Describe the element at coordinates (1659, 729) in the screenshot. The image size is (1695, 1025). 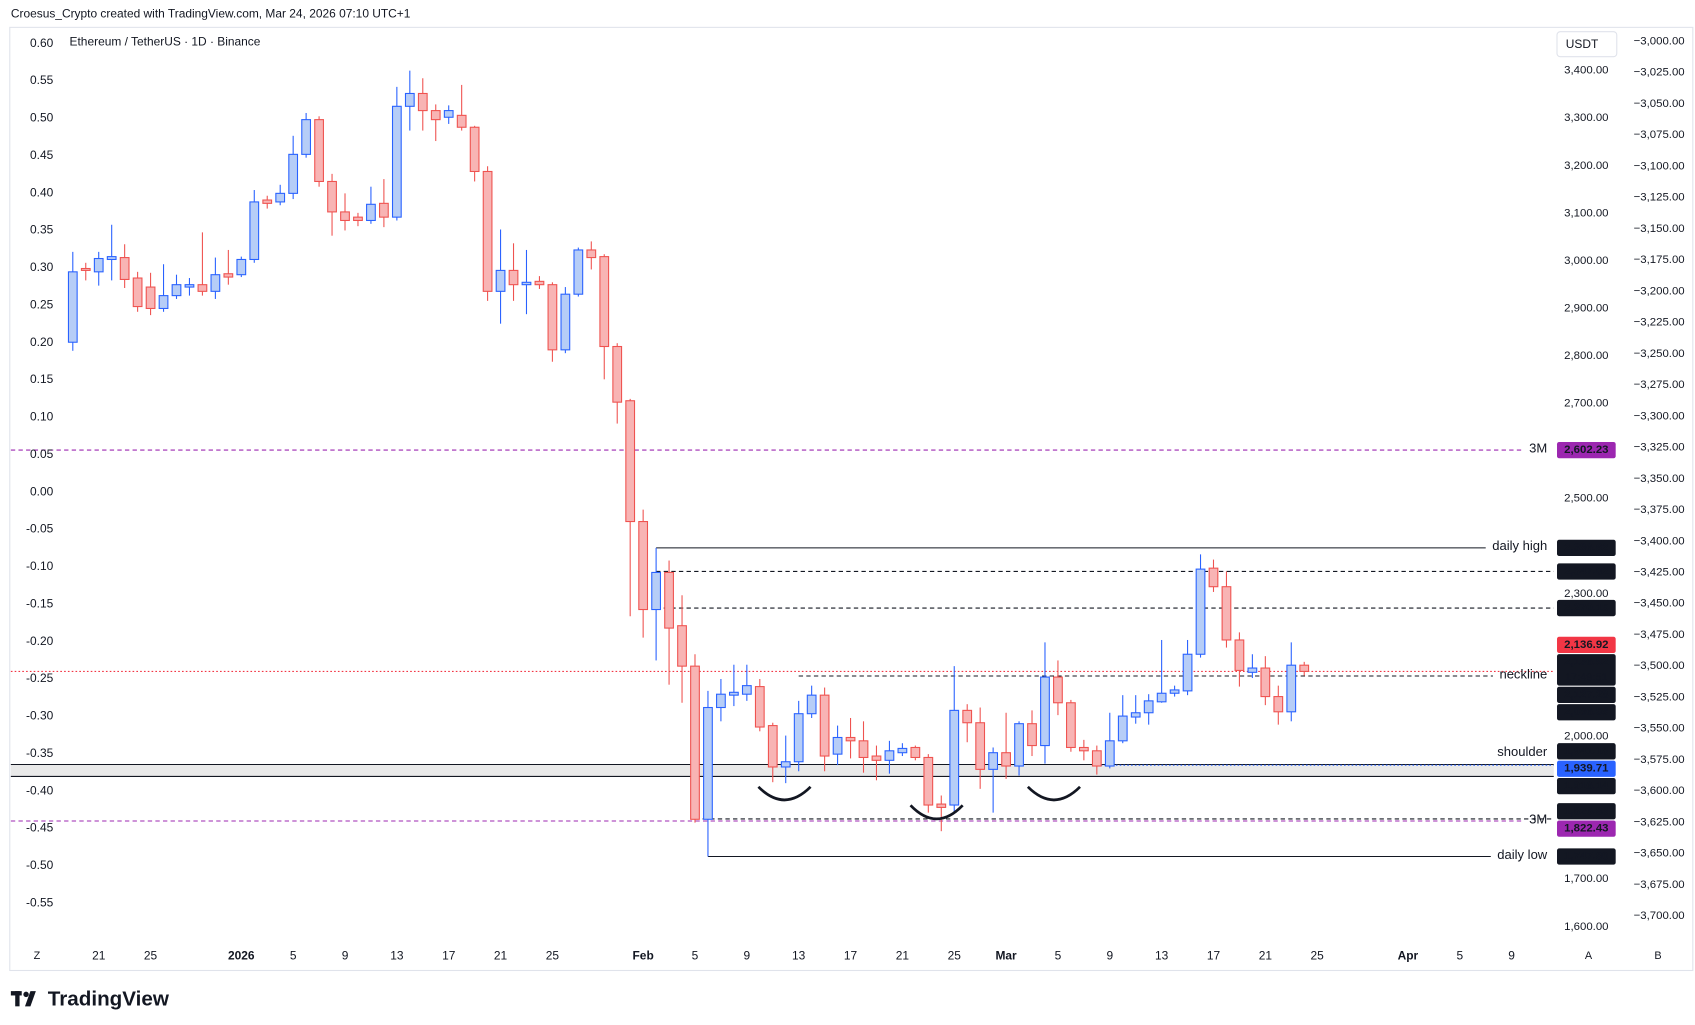
I see `y2-tick-label: −3,550.00` at that location.